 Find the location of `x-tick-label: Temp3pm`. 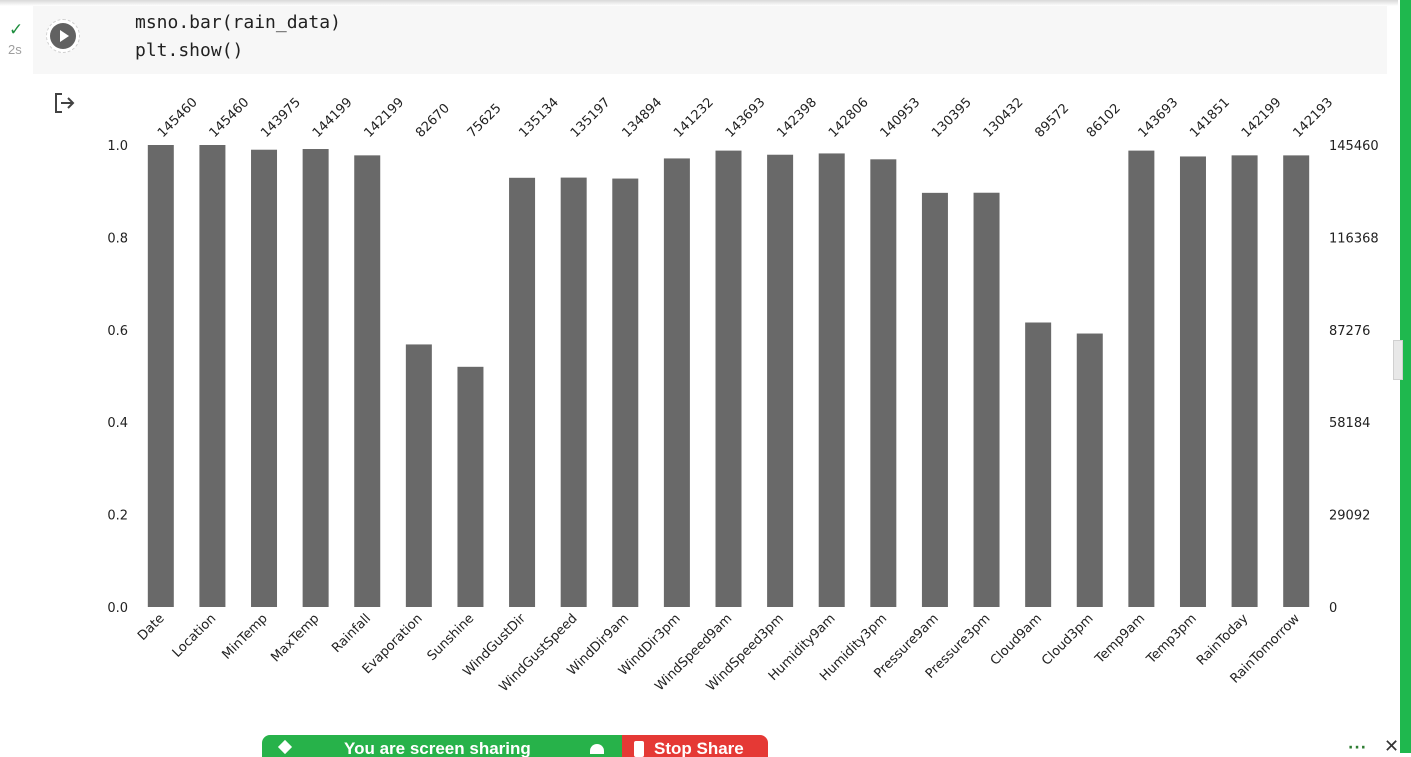

x-tick-label: Temp3pm is located at coordinates (1171, 639).